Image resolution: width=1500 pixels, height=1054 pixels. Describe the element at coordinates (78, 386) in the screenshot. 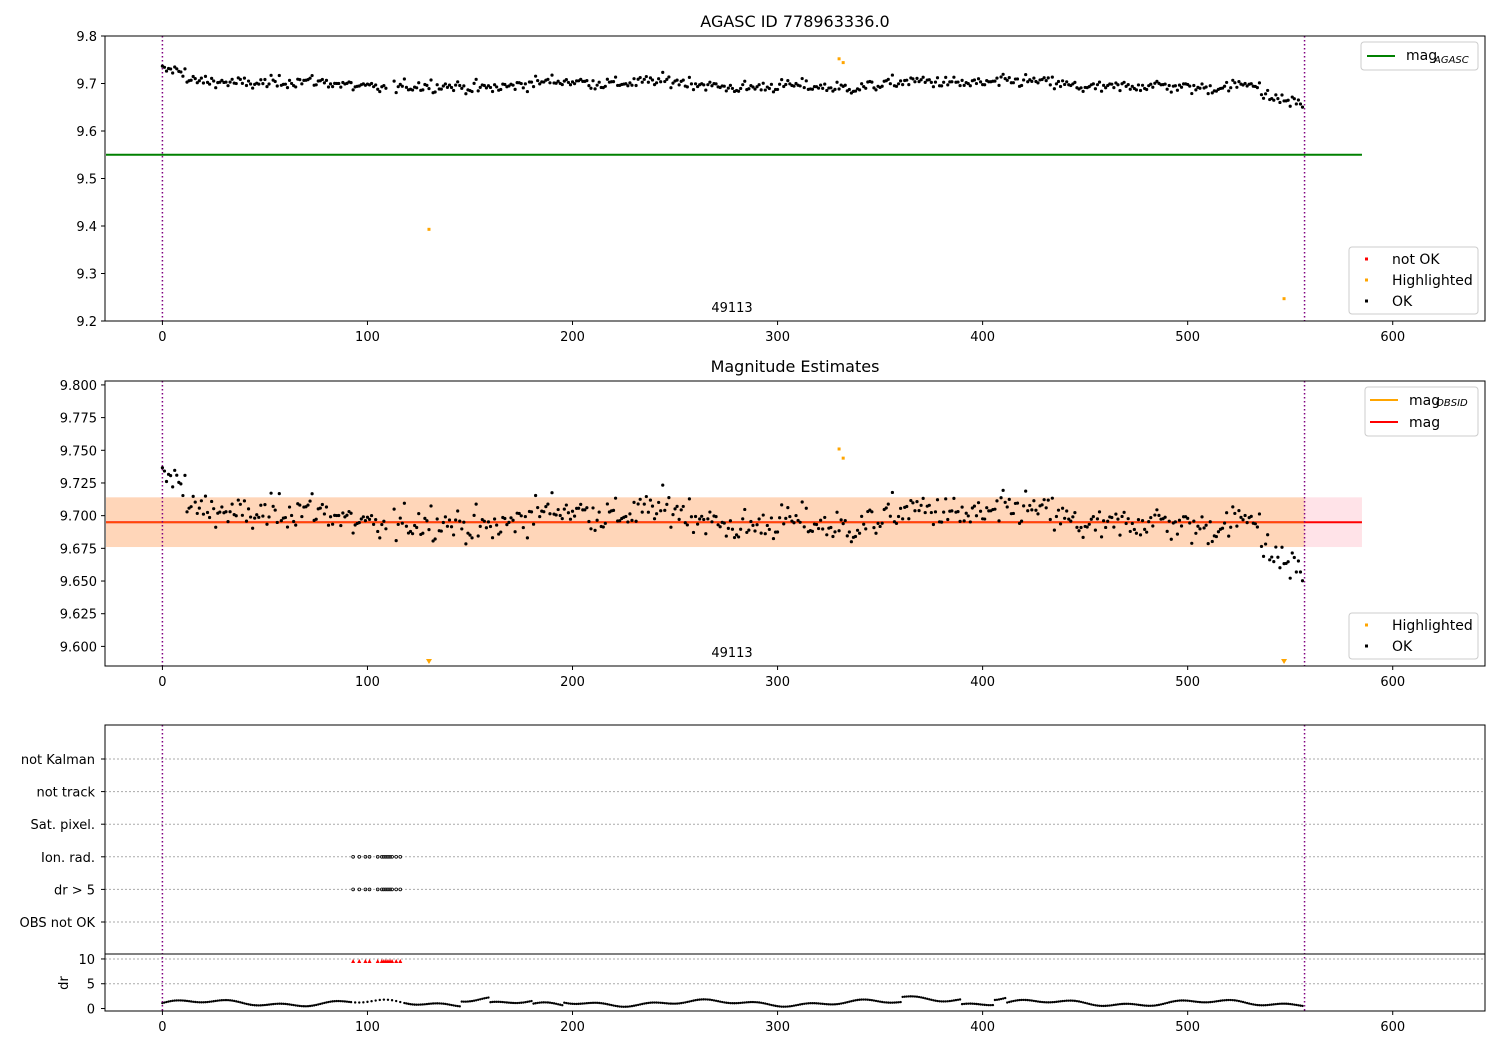

I see `y-tick-label: 9.800` at that location.